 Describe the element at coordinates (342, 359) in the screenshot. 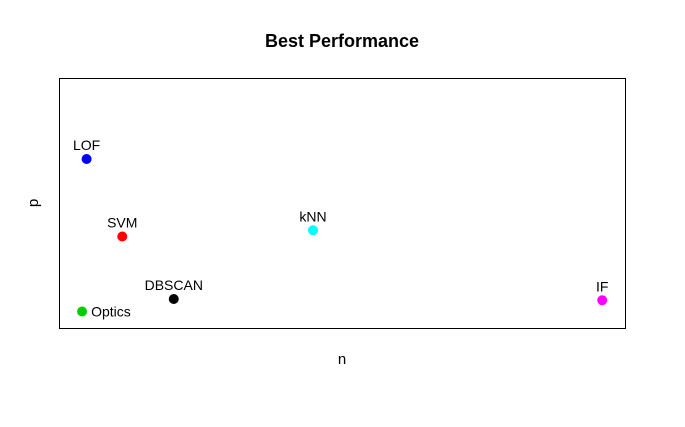

I see `x-axis-label: n` at that location.